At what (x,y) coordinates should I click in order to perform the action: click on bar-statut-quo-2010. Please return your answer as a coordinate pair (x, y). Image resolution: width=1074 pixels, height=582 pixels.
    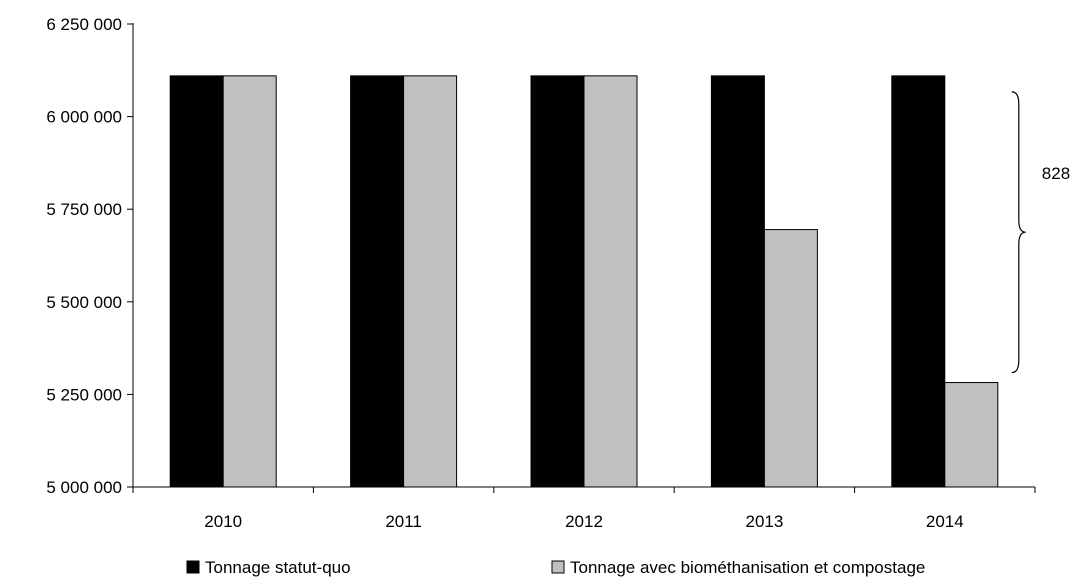
    Looking at the image, I should click on (196, 281).